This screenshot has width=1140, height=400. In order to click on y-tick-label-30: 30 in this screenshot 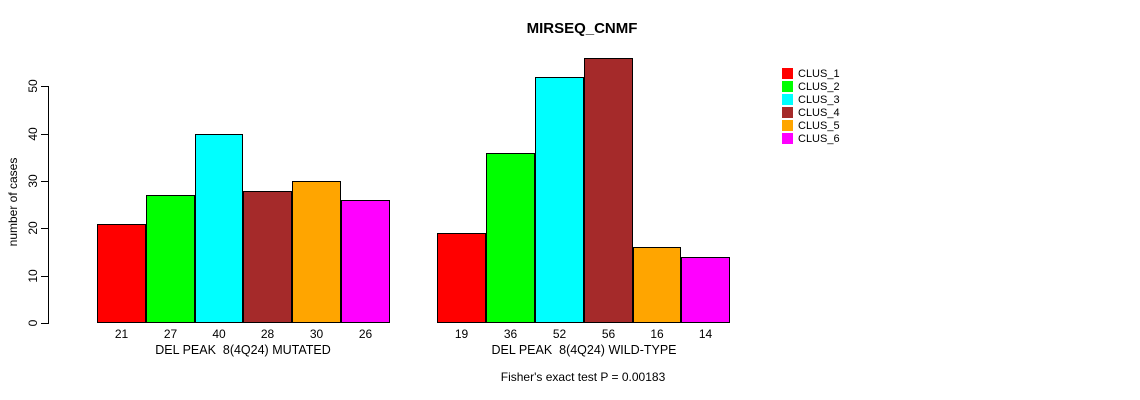, I will do `click(33, 181)`.